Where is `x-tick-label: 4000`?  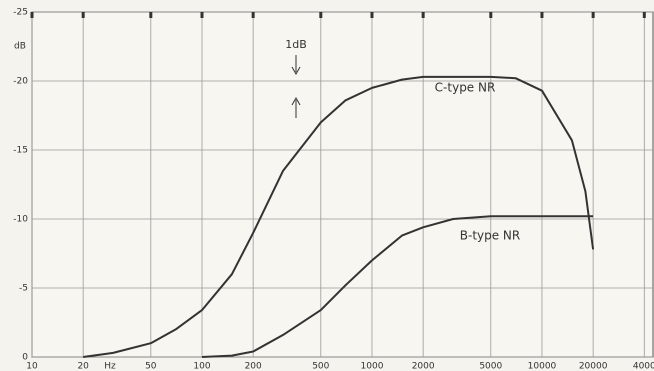 x-tick-label: 4000 is located at coordinates (643, 366).